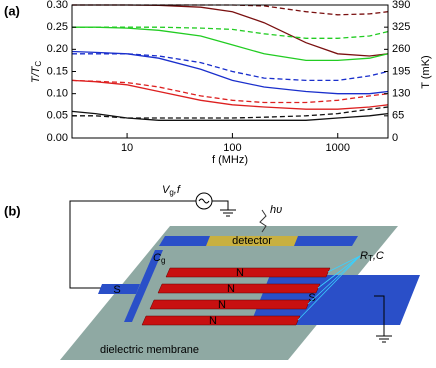 This screenshot has width=436, height=368. I want to click on y2-tick-label: 0, so click(395, 138).